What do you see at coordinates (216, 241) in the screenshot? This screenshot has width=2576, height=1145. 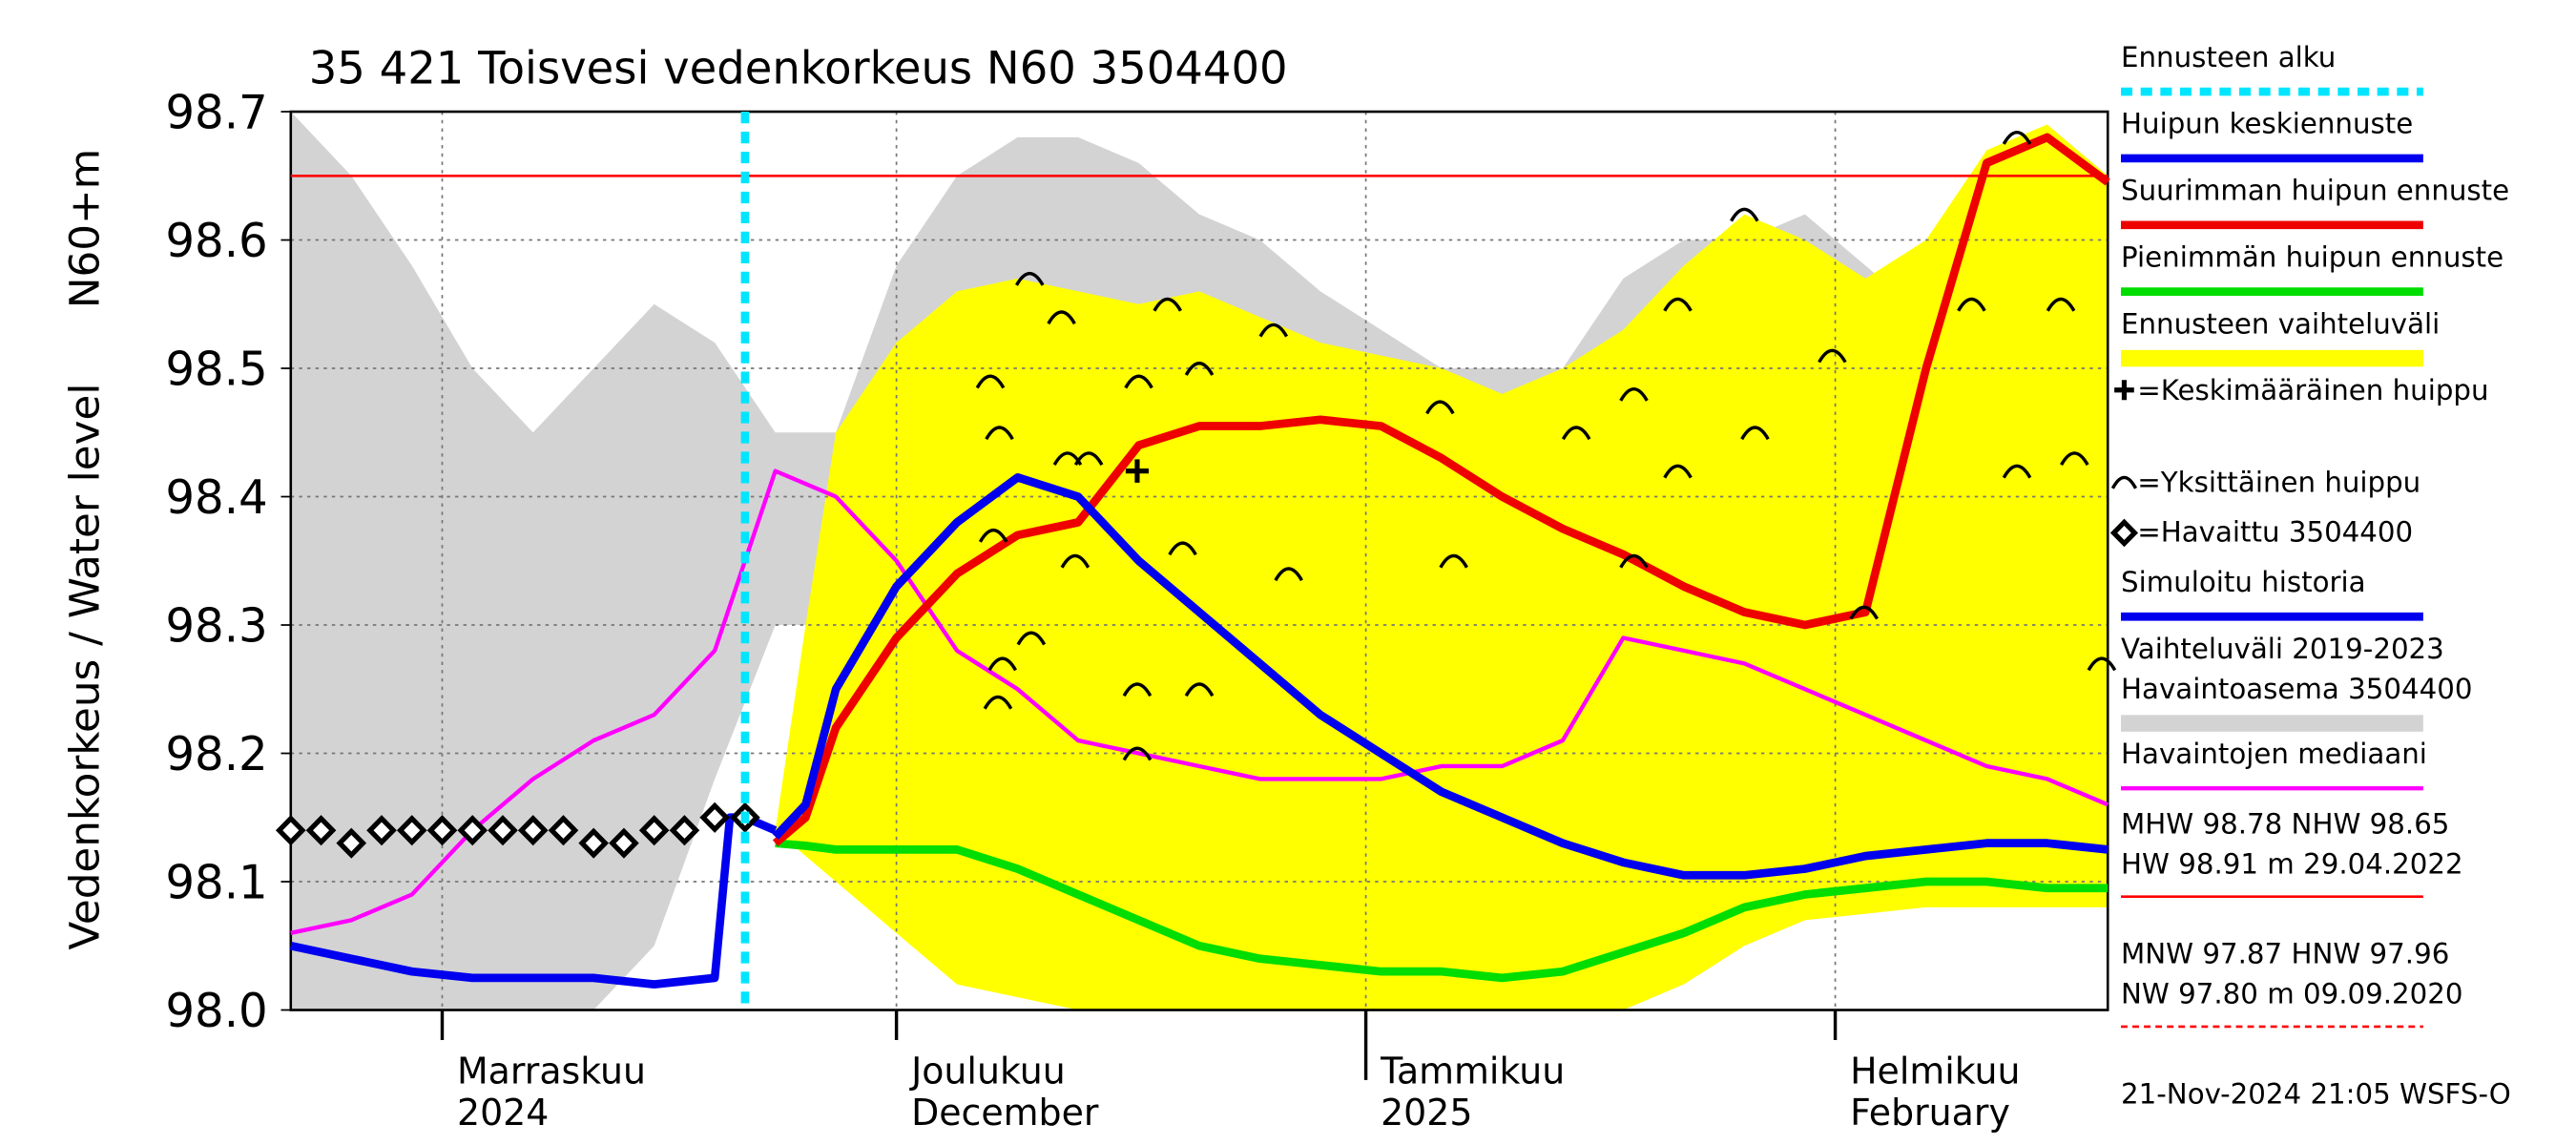 I see `y-tick-label: 98.6` at bounding box center [216, 241].